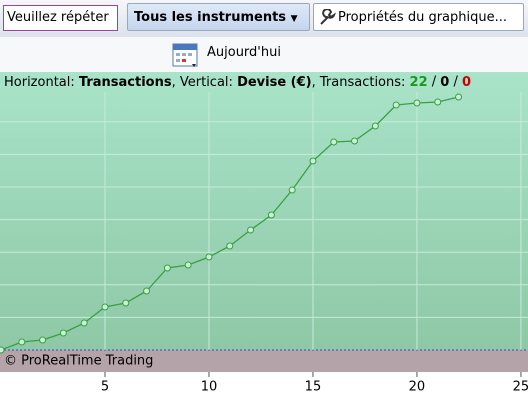 This screenshot has width=528, height=400. I want to click on today-button: Aujourd'hui, so click(244, 52).